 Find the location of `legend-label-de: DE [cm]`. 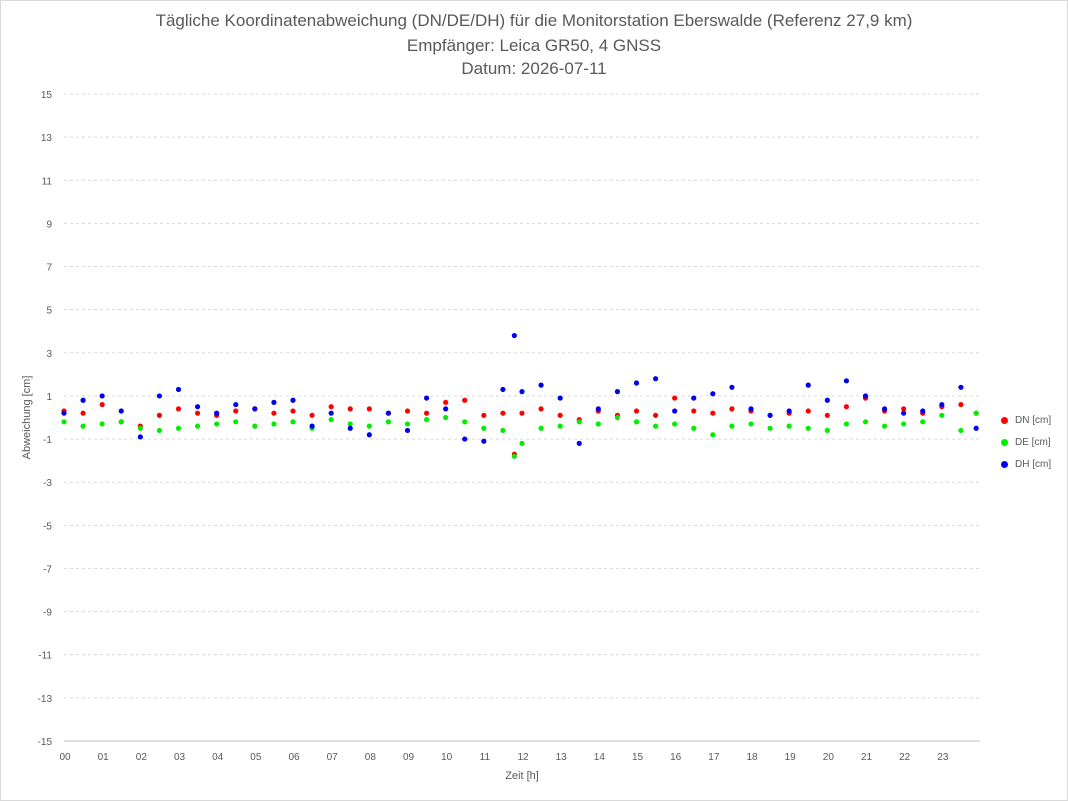

legend-label-de: DE [cm] is located at coordinates (1033, 442).